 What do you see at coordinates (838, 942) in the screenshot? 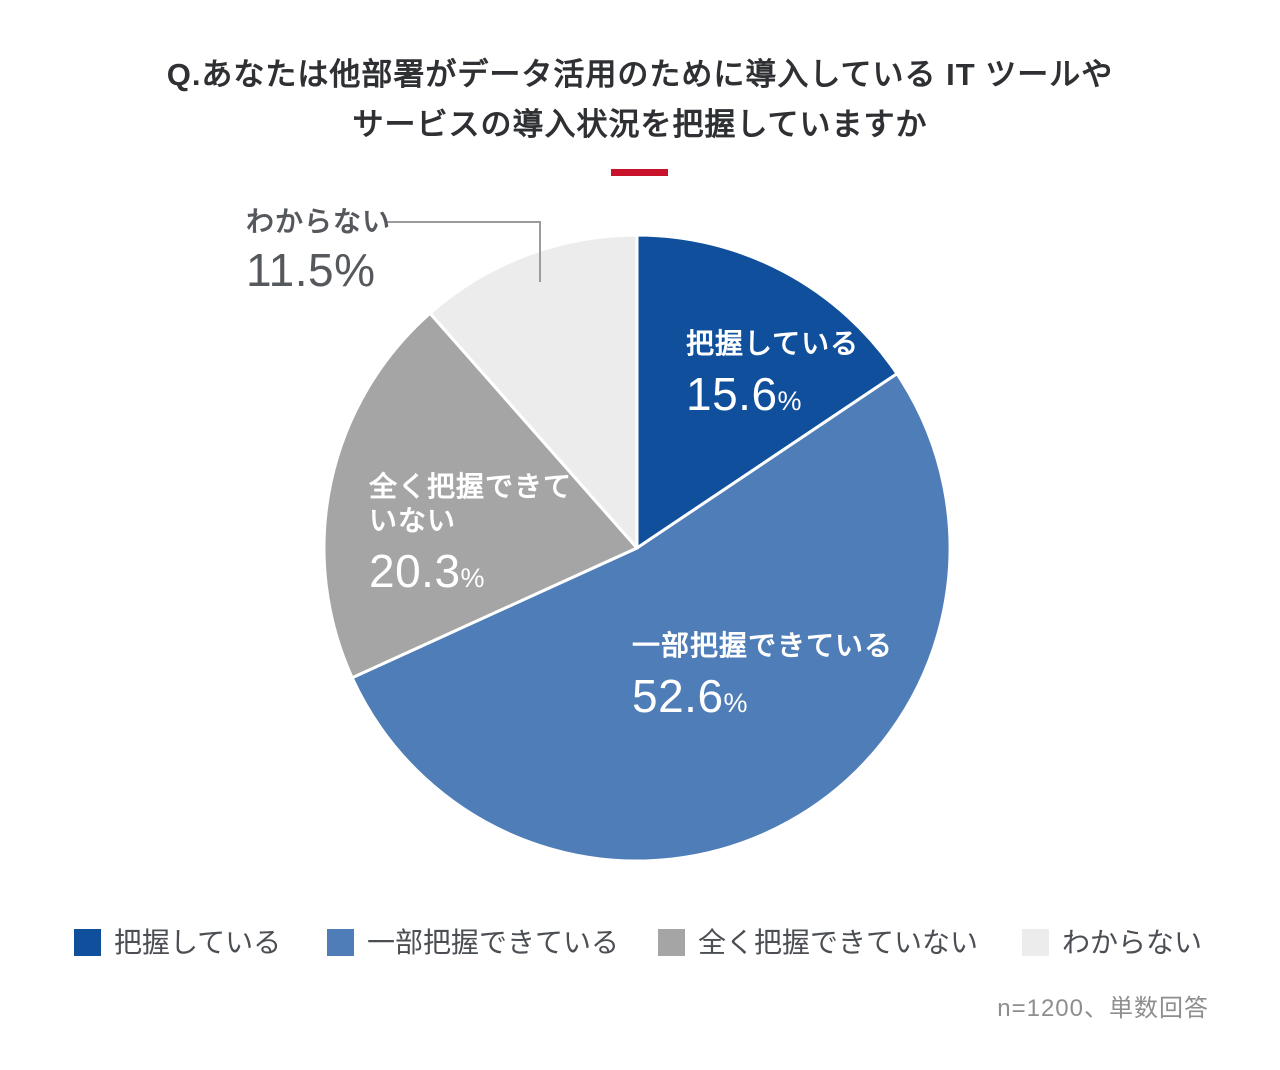
I see `legend-label-not-aware: 全く把握できていない` at bounding box center [838, 942].